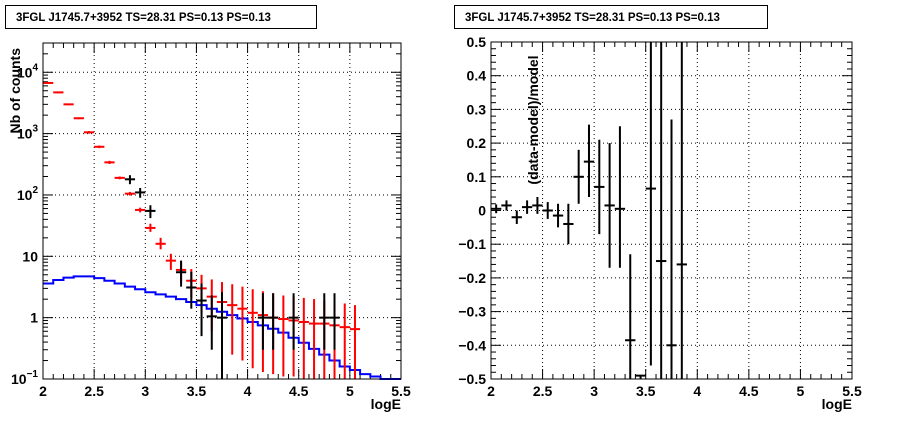 Image resolution: width=898 pixels, height=421 pixels. What do you see at coordinates (472, 379) in the screenshot?
I see `y-tick-label: −0.5` at bounding box center [472, 379].